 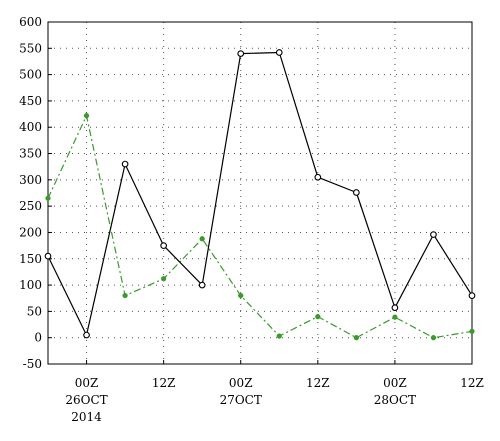 I want to click on y-tick-label: 250, so click(x=30, y=206).